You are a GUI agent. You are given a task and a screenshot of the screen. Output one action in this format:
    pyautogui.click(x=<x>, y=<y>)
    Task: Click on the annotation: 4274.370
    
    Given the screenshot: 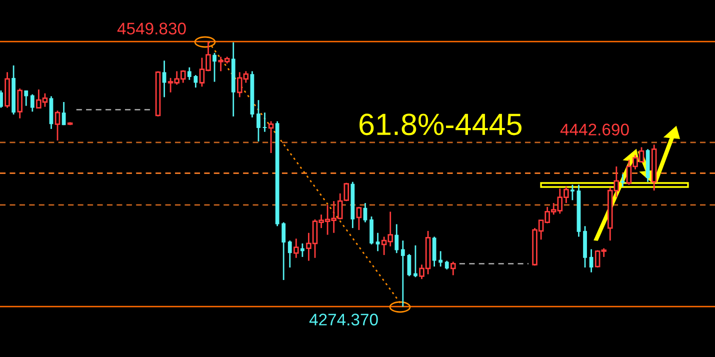 What is the action you would take?
    pyautogui.click(x=343, y=320)
    